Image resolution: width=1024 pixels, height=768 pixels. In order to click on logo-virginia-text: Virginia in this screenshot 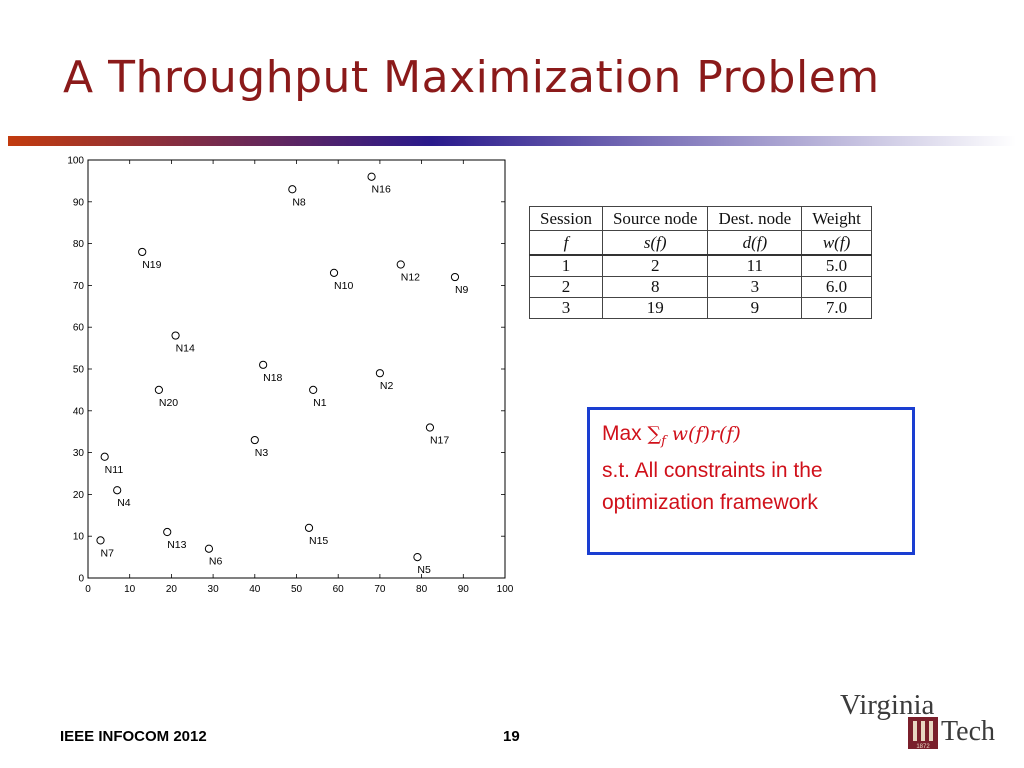, I will do `click(887, 705)`.